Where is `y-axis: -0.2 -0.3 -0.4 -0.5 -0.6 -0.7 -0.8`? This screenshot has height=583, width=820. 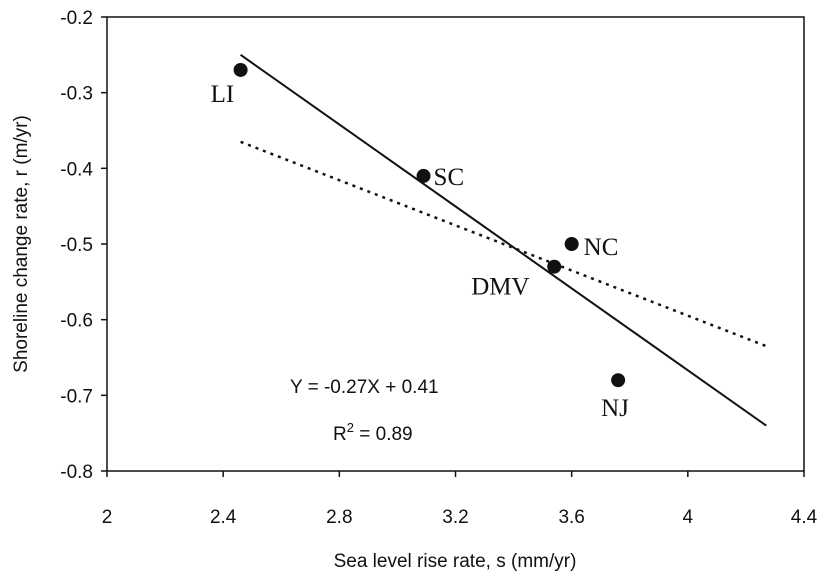
y-axis: -0.2 -0.3 -0.4 -0.5 -0.6 -0.7 -0.8 is located at coordinates (83, 245).